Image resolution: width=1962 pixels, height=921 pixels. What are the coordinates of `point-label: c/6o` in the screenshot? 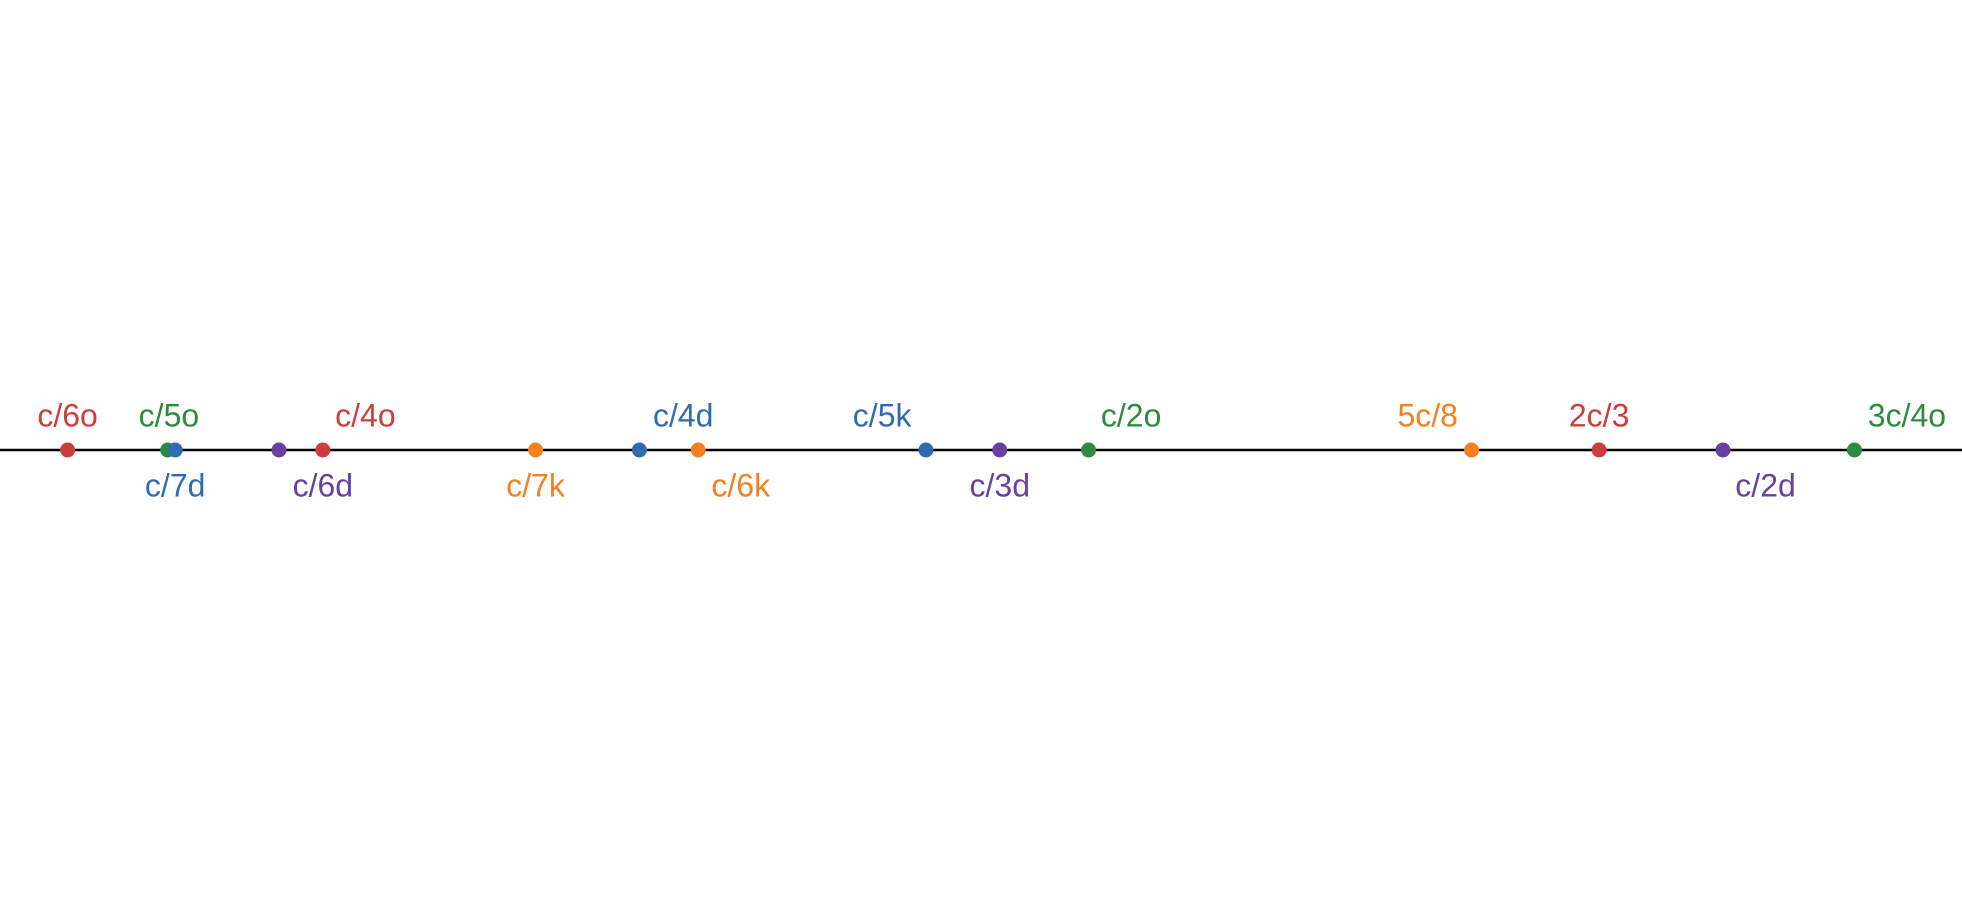 It's located at (67, 415).